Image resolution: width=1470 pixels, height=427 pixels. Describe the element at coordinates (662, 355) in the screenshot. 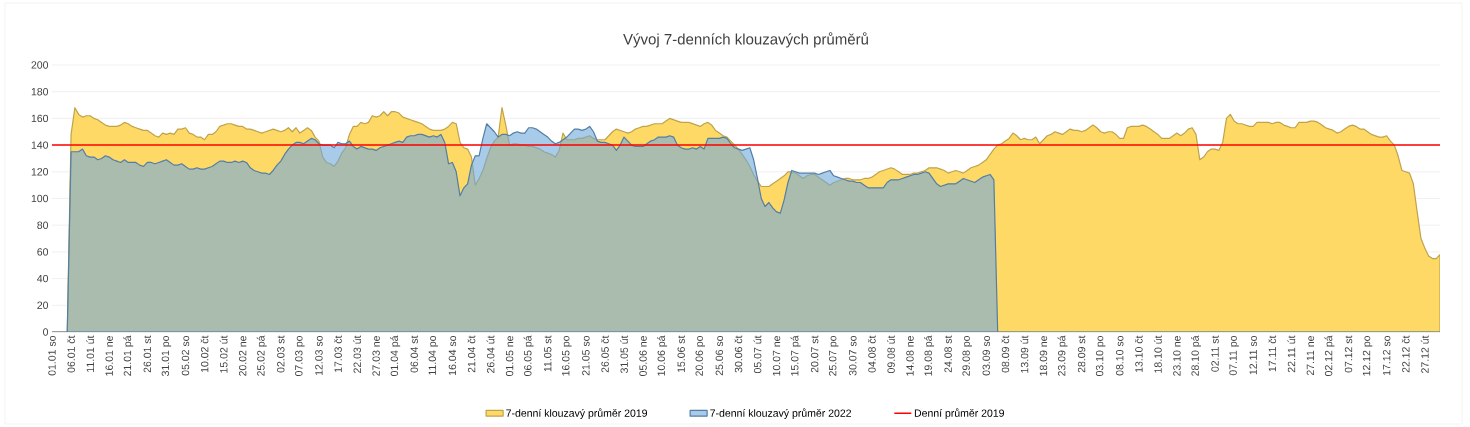

I see `x-tick-label: 10.06 pá` at that location.